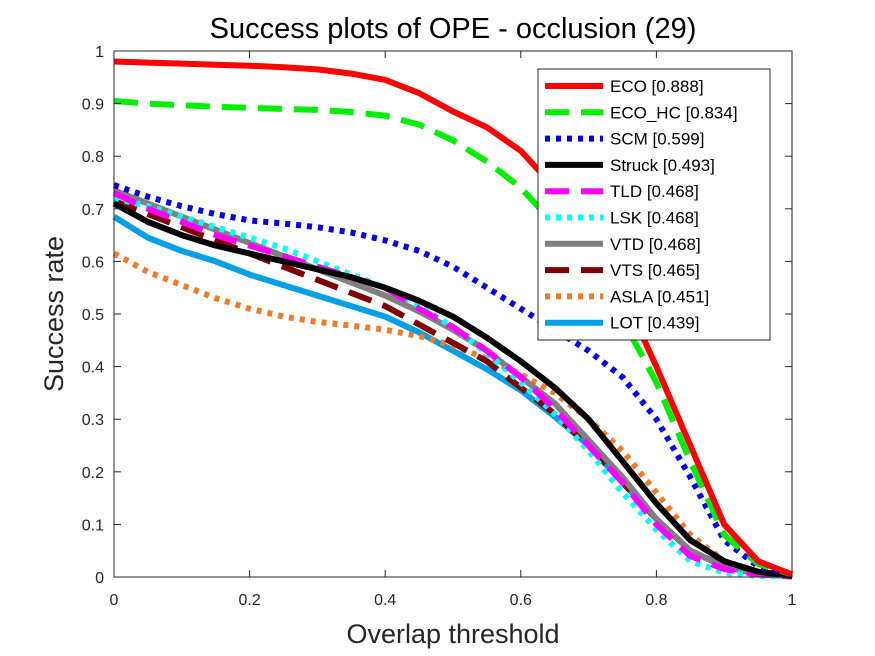 The height and width of the screenshot is (656, 875). What do you see at coordinates (659, 296) in the screenshot?
I see `legend-label: ASLA [0.451]` at bounding box center [659, 296].